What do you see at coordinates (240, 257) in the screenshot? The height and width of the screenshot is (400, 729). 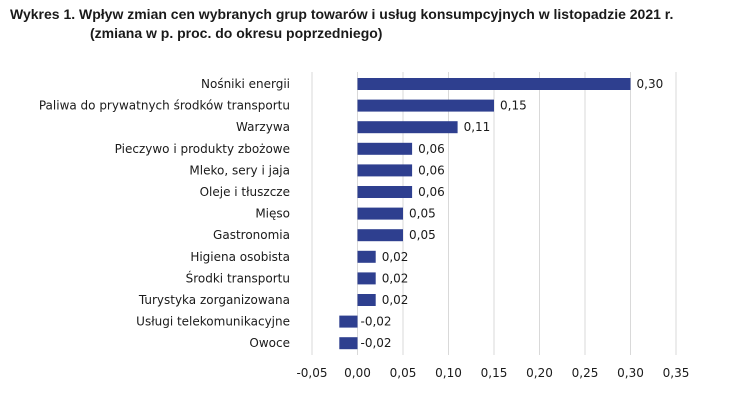 I see `category-label: Higiena osobista` at bounding box center [240, 257].